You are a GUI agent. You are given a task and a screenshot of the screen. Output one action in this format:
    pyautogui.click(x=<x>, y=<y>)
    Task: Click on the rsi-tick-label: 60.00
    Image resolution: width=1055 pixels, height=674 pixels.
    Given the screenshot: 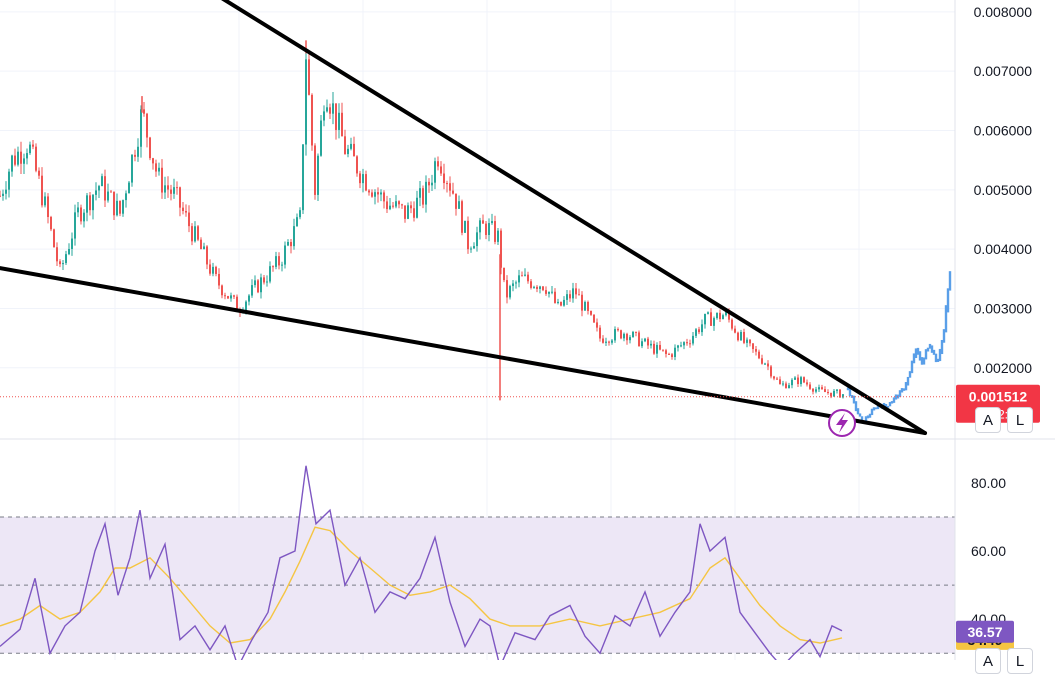 What is the action you would take?
    pyautogui.click(x=988, y=551)
    